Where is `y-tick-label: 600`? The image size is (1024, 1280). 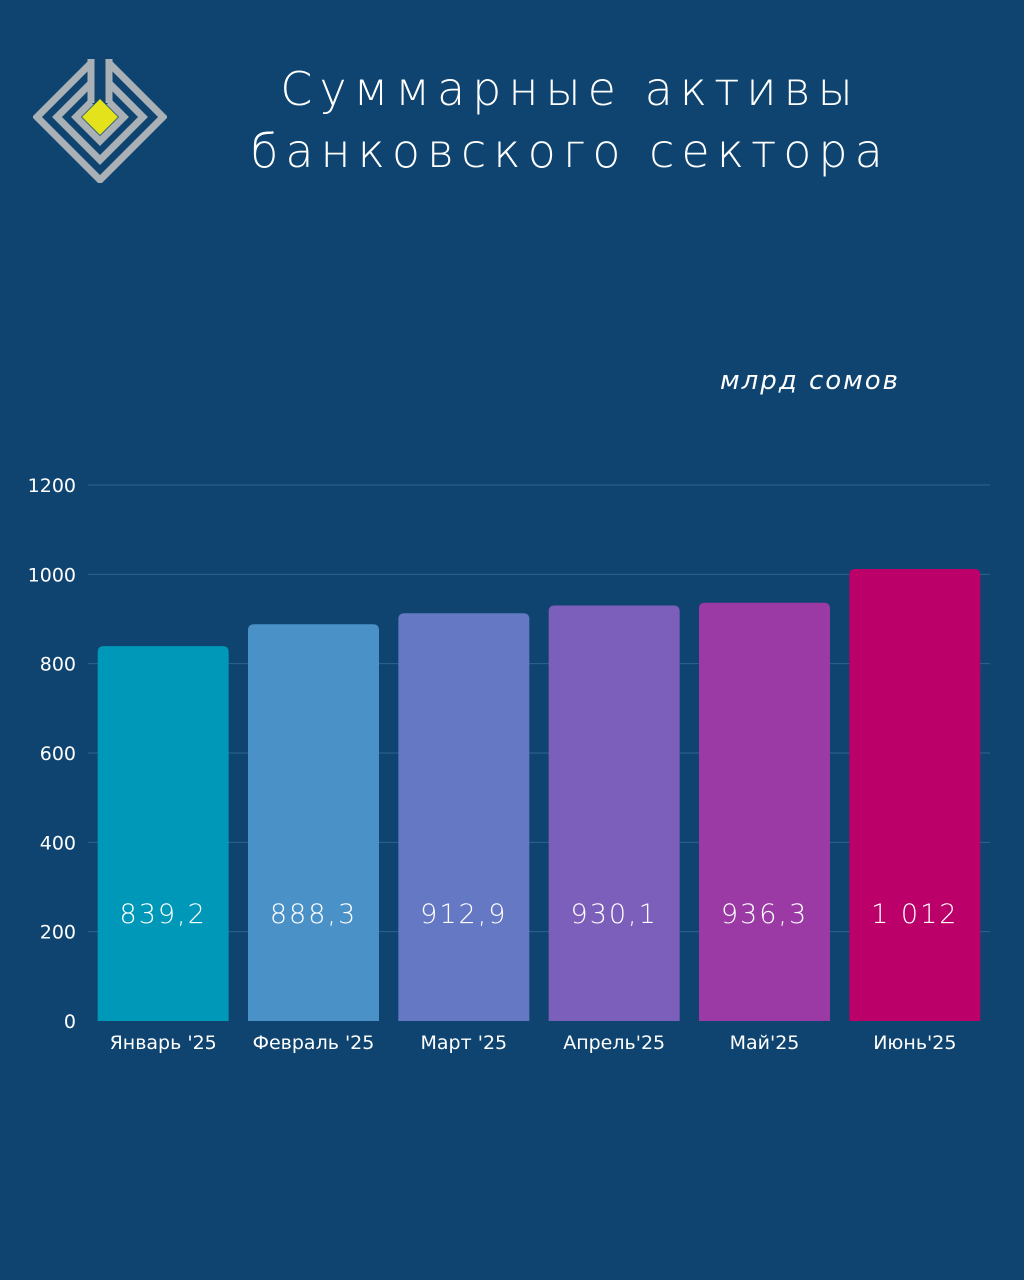
y-tick-label: 600 is located at coordinates (58, 754).